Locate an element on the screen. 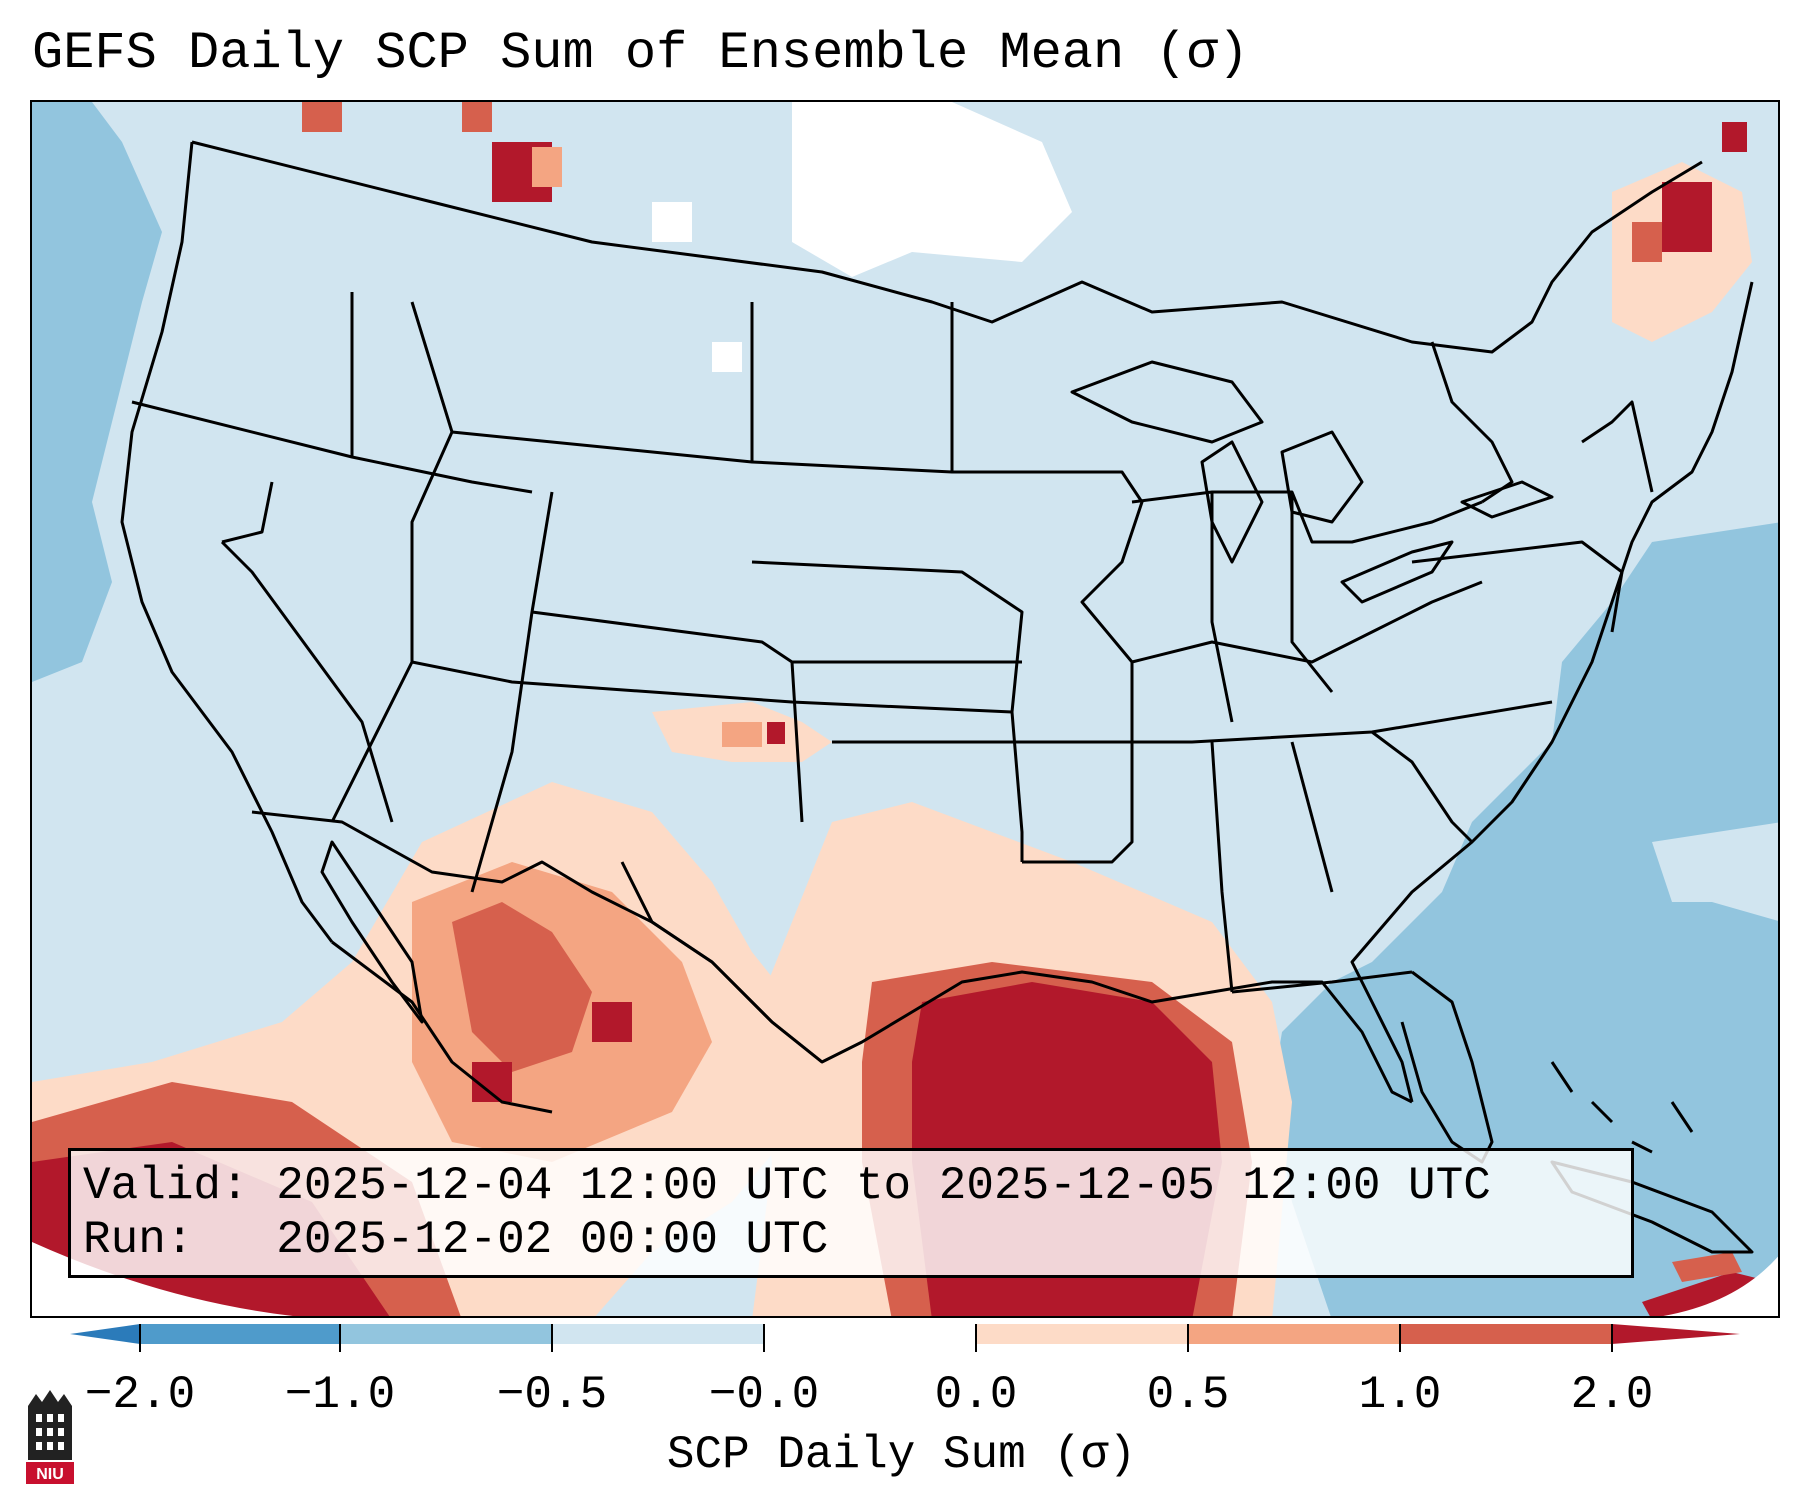  colorbar-segment-neg1-neg05 is located at coordinates (446, 1334).